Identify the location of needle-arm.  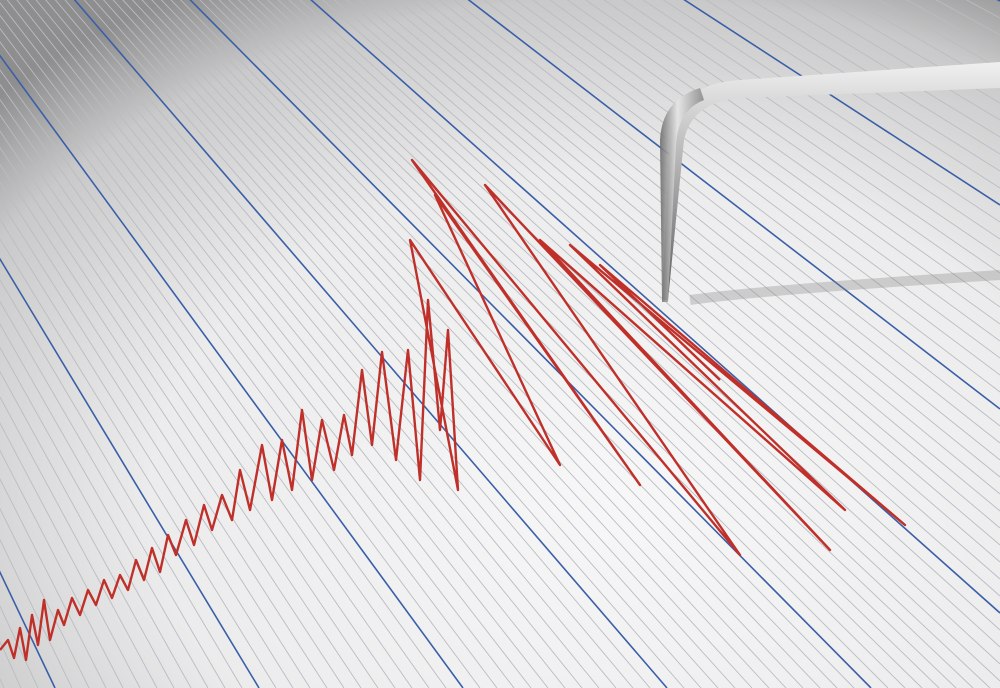
(831, 181).